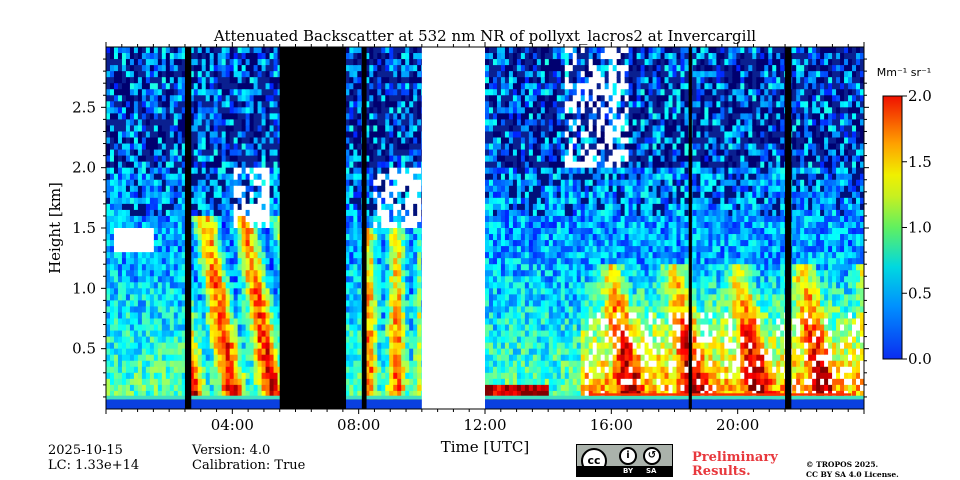 Image resolution: width=960 pixels, height=480 pixels. Describe the element at coordinates (55, 228) in the screenshot. I see `y-axis-label: Height [km]` at that location.